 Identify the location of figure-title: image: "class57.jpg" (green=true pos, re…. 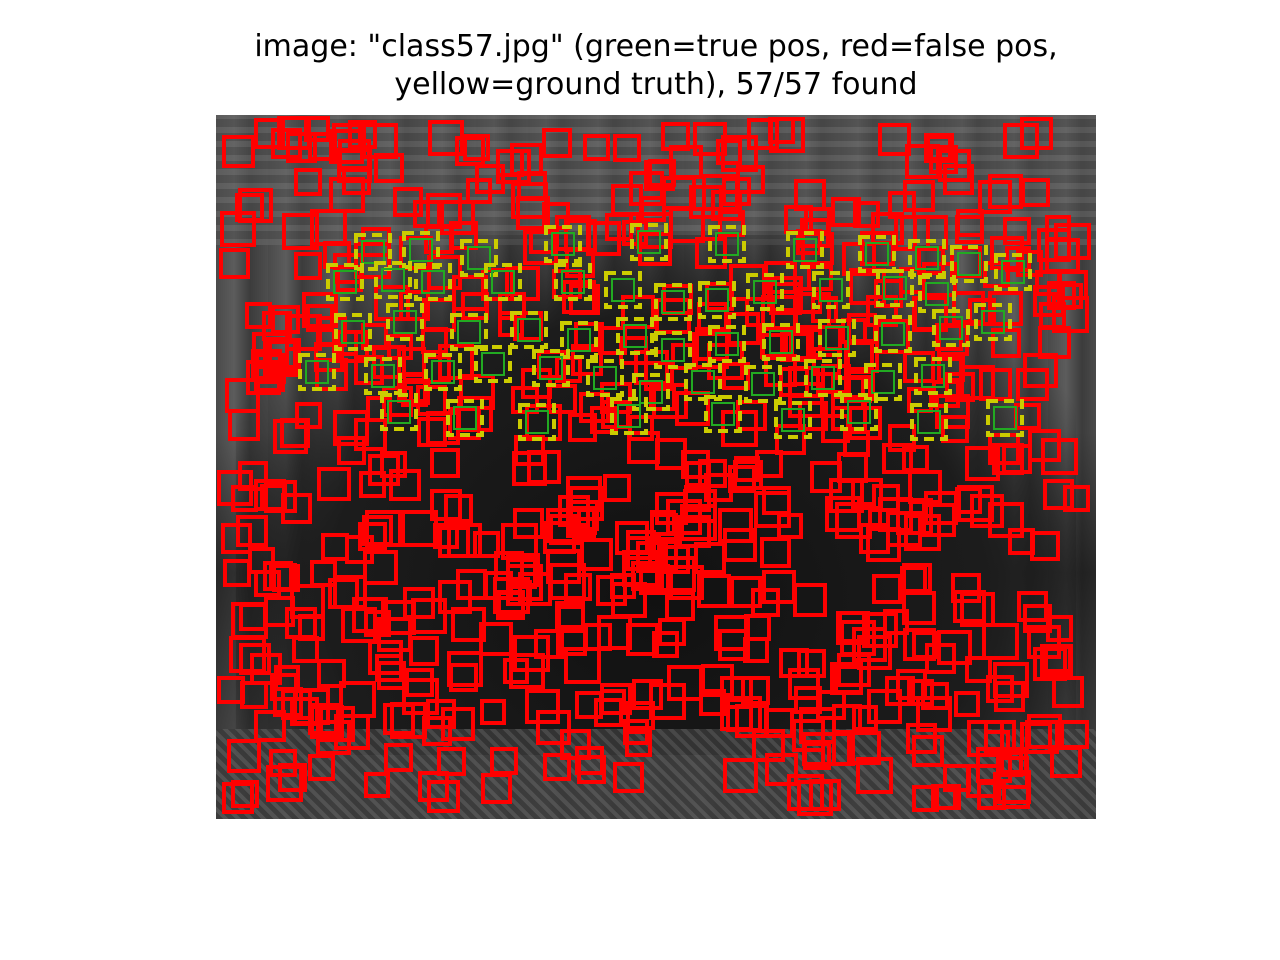
(640, 66).